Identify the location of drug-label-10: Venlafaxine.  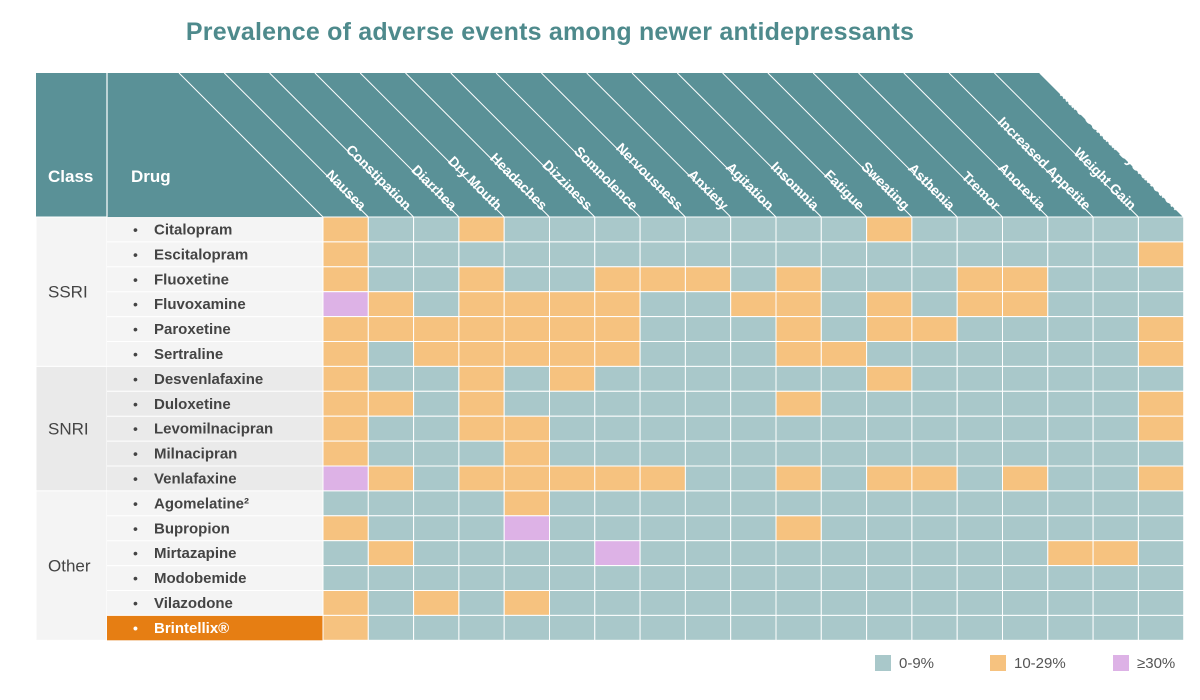
(195, 478).